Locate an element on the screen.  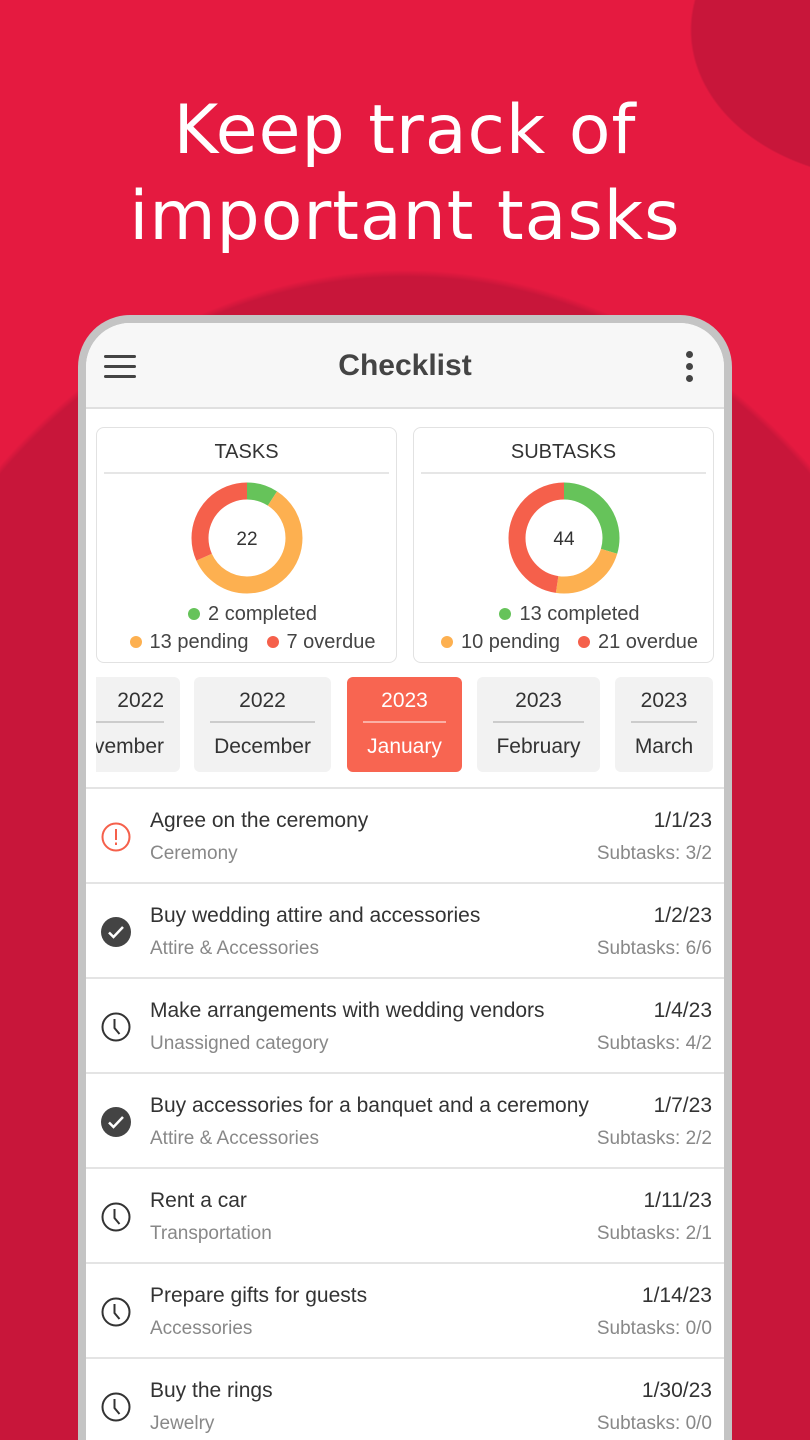
summary-card-tasks: TASKS 22 2 completed 13 pending 7 overdue is located at coordinates (246, 545).